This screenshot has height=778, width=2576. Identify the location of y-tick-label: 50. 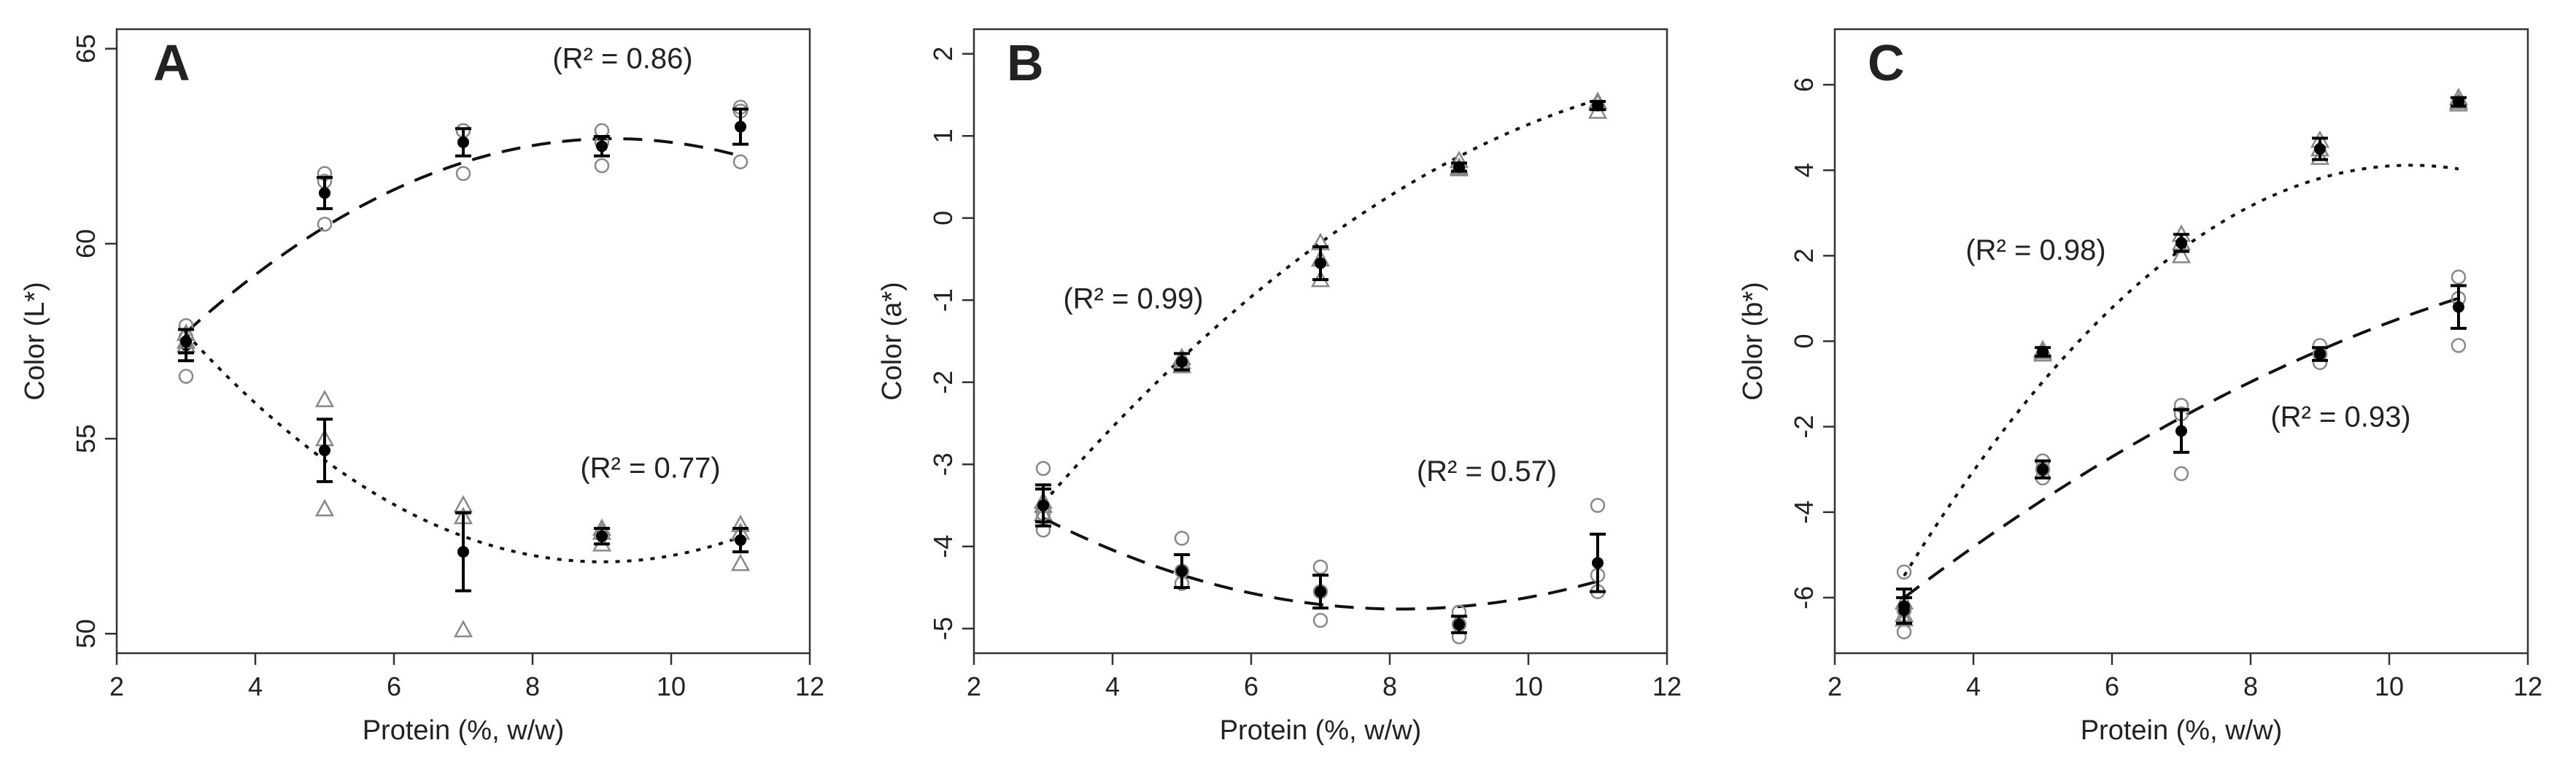
(86, 634).